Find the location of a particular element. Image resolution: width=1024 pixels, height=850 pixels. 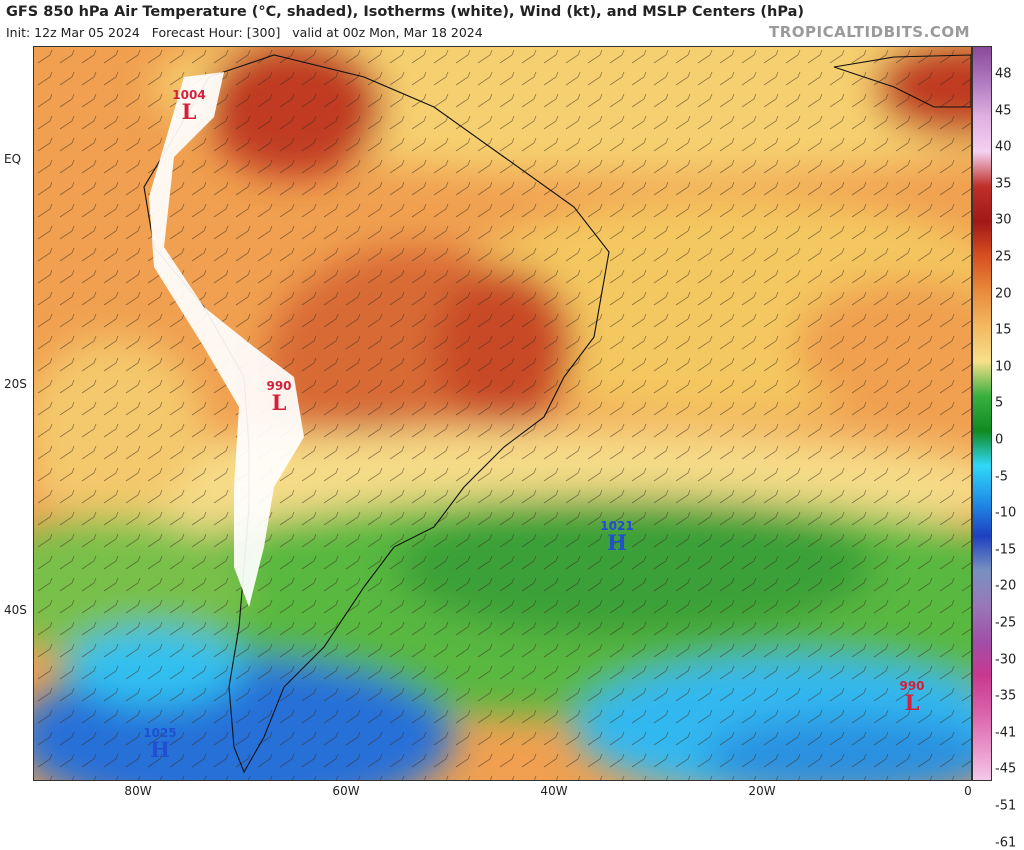

site-watermark: TROPICALTIDBITS.COM is located at coordinates (869, 32).